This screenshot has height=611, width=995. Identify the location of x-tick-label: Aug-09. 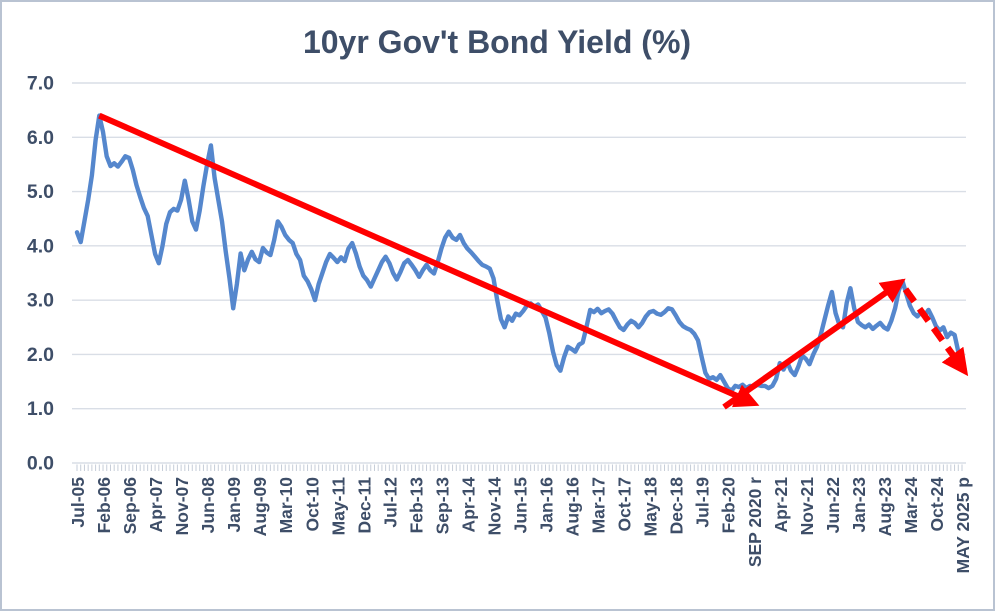
(260, 507).